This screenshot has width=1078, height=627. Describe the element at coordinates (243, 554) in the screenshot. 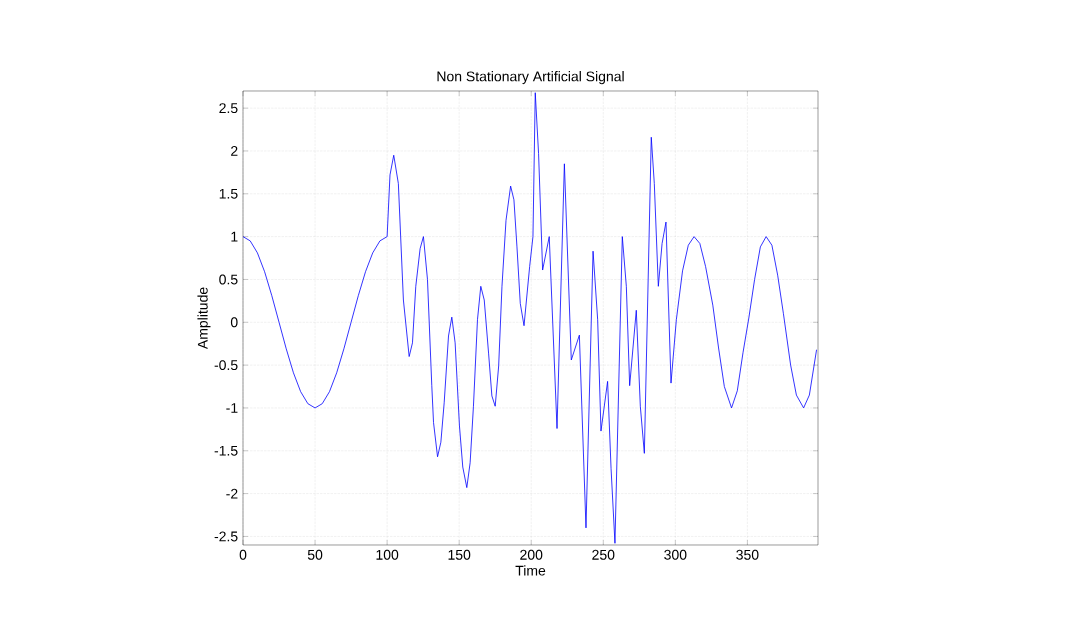

I see `x-tick-label: 0` at that location.